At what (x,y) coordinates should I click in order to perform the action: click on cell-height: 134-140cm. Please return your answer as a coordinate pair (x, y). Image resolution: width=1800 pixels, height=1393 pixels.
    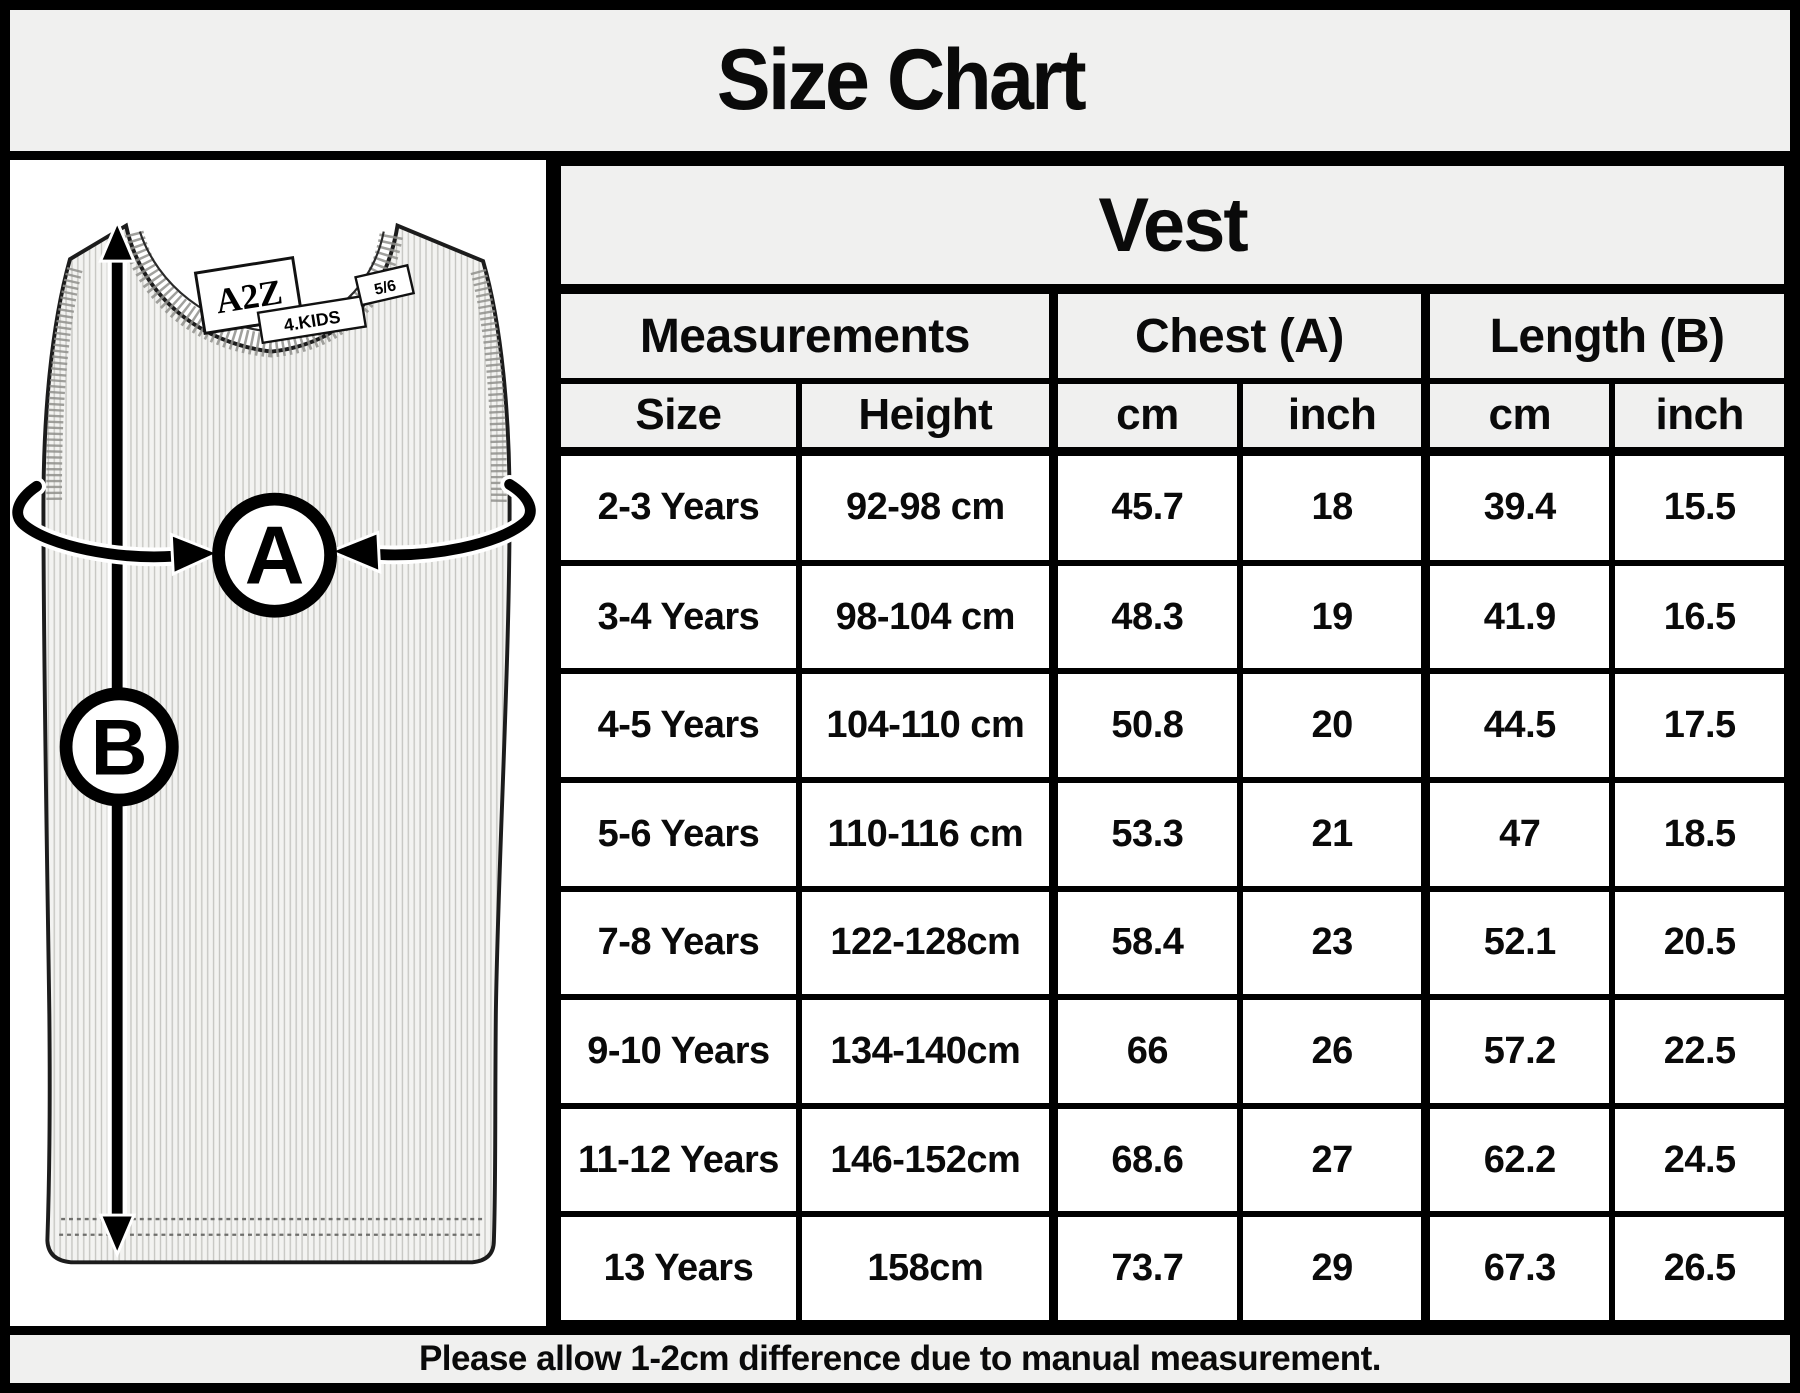
    Looking at the image, I should click on (926, 1051).